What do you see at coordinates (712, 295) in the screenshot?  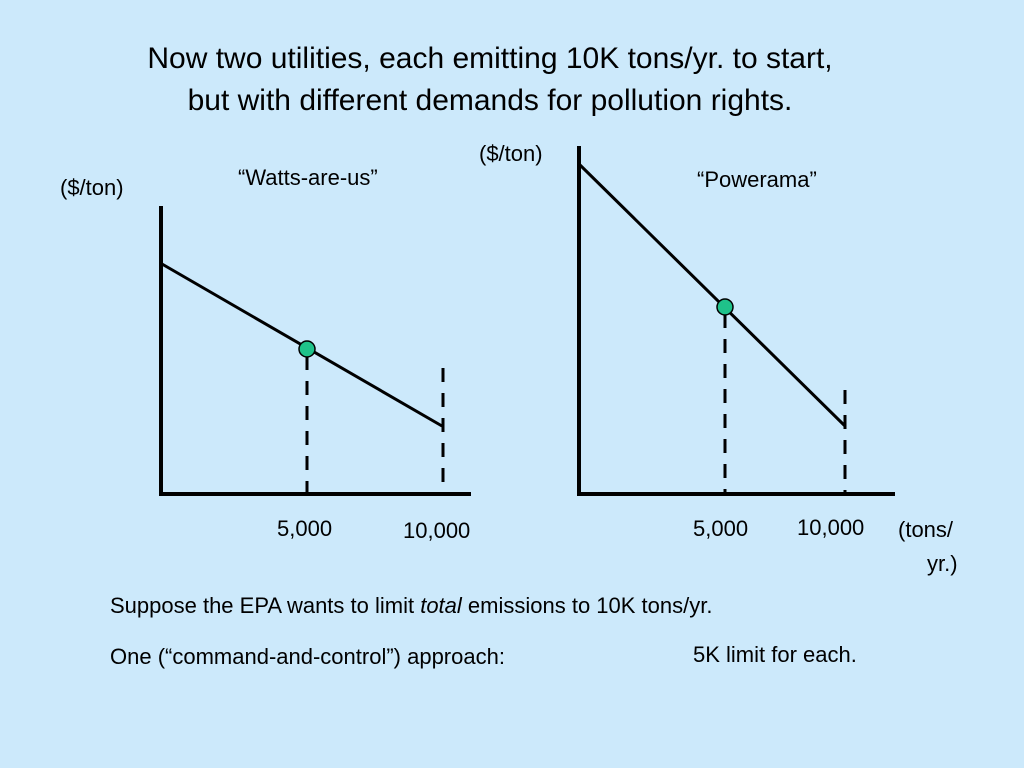 I see `right-demand-curve` at bounding box center [712, 295].